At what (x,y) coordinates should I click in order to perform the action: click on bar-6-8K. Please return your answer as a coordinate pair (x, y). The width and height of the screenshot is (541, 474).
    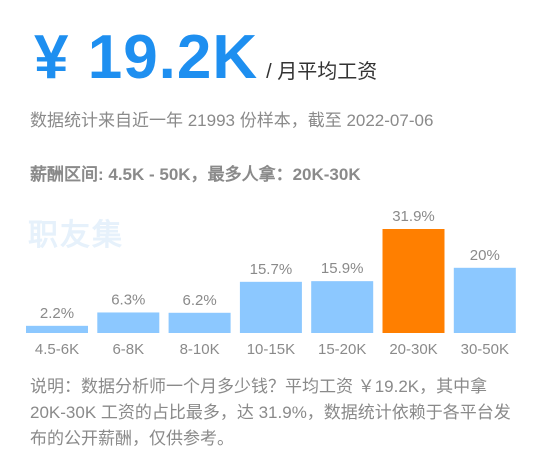
    Looking at the image, I should click on (128, 322).